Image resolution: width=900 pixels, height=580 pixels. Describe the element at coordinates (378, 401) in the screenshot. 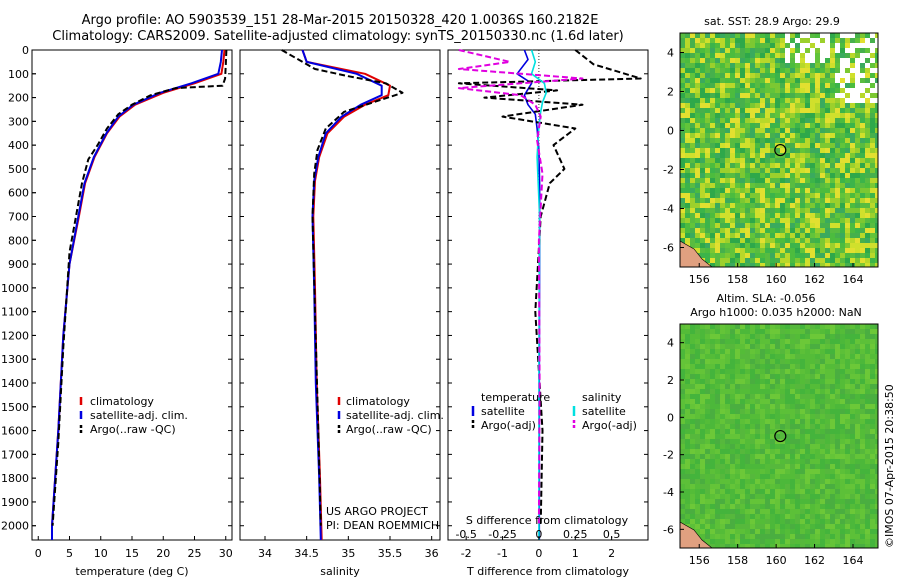

I see `legend-climatology-label: climatology` at that location.